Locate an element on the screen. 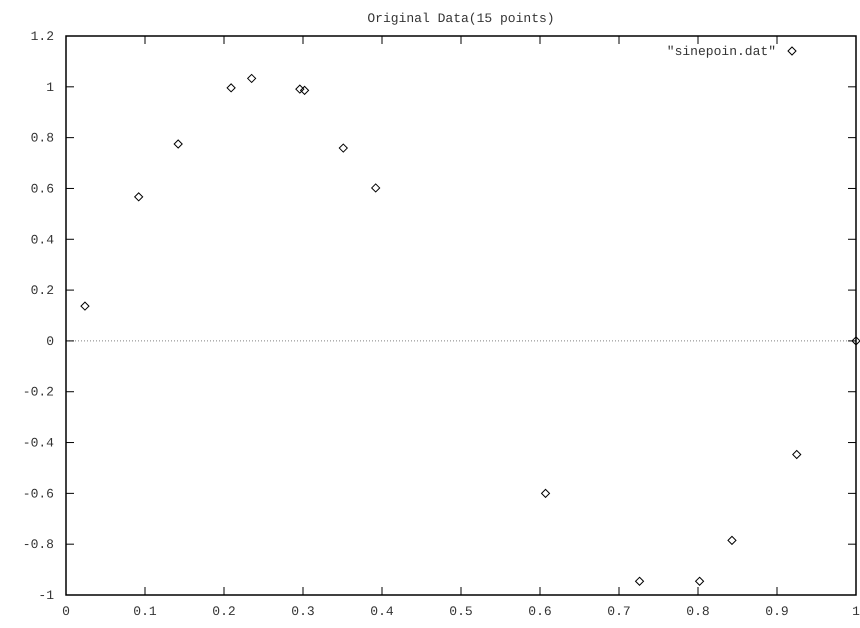 The width and height of the screenshot is (860, 628). y-tick-label: 1 is located at coordinates (50, 87).